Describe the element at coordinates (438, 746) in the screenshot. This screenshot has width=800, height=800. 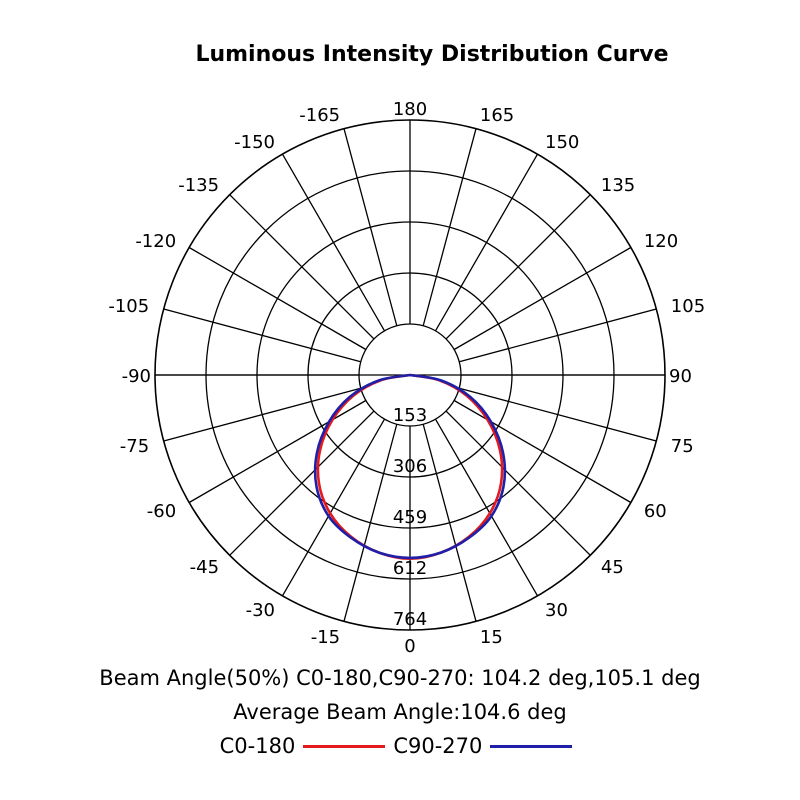
I see `legend-label-c90-270: C90-270` at that location.